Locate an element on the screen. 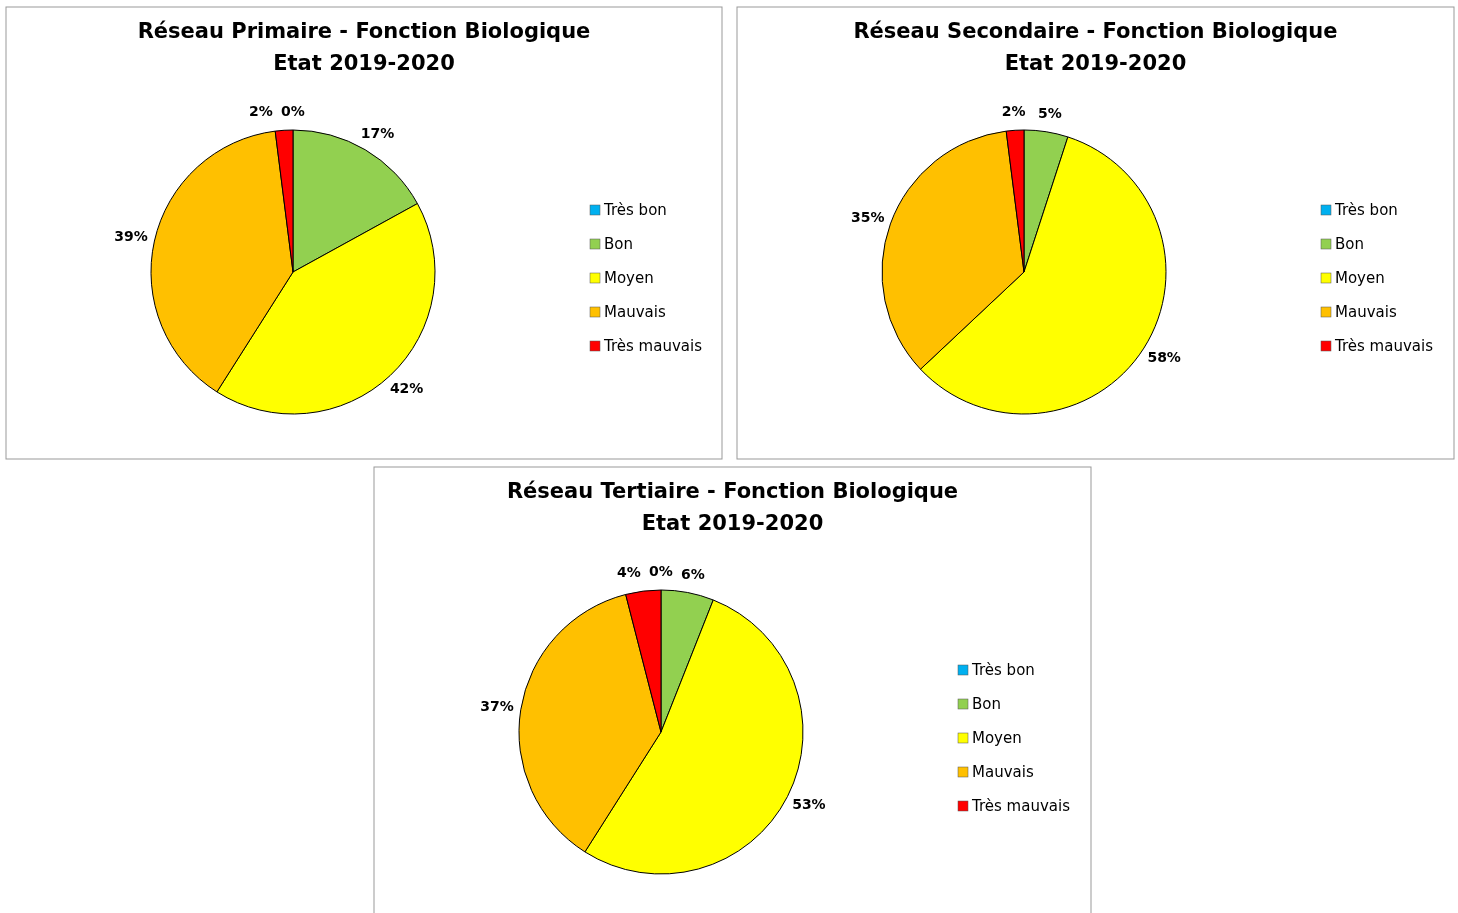  data-label: 17% is located at coordinates (377, 133).